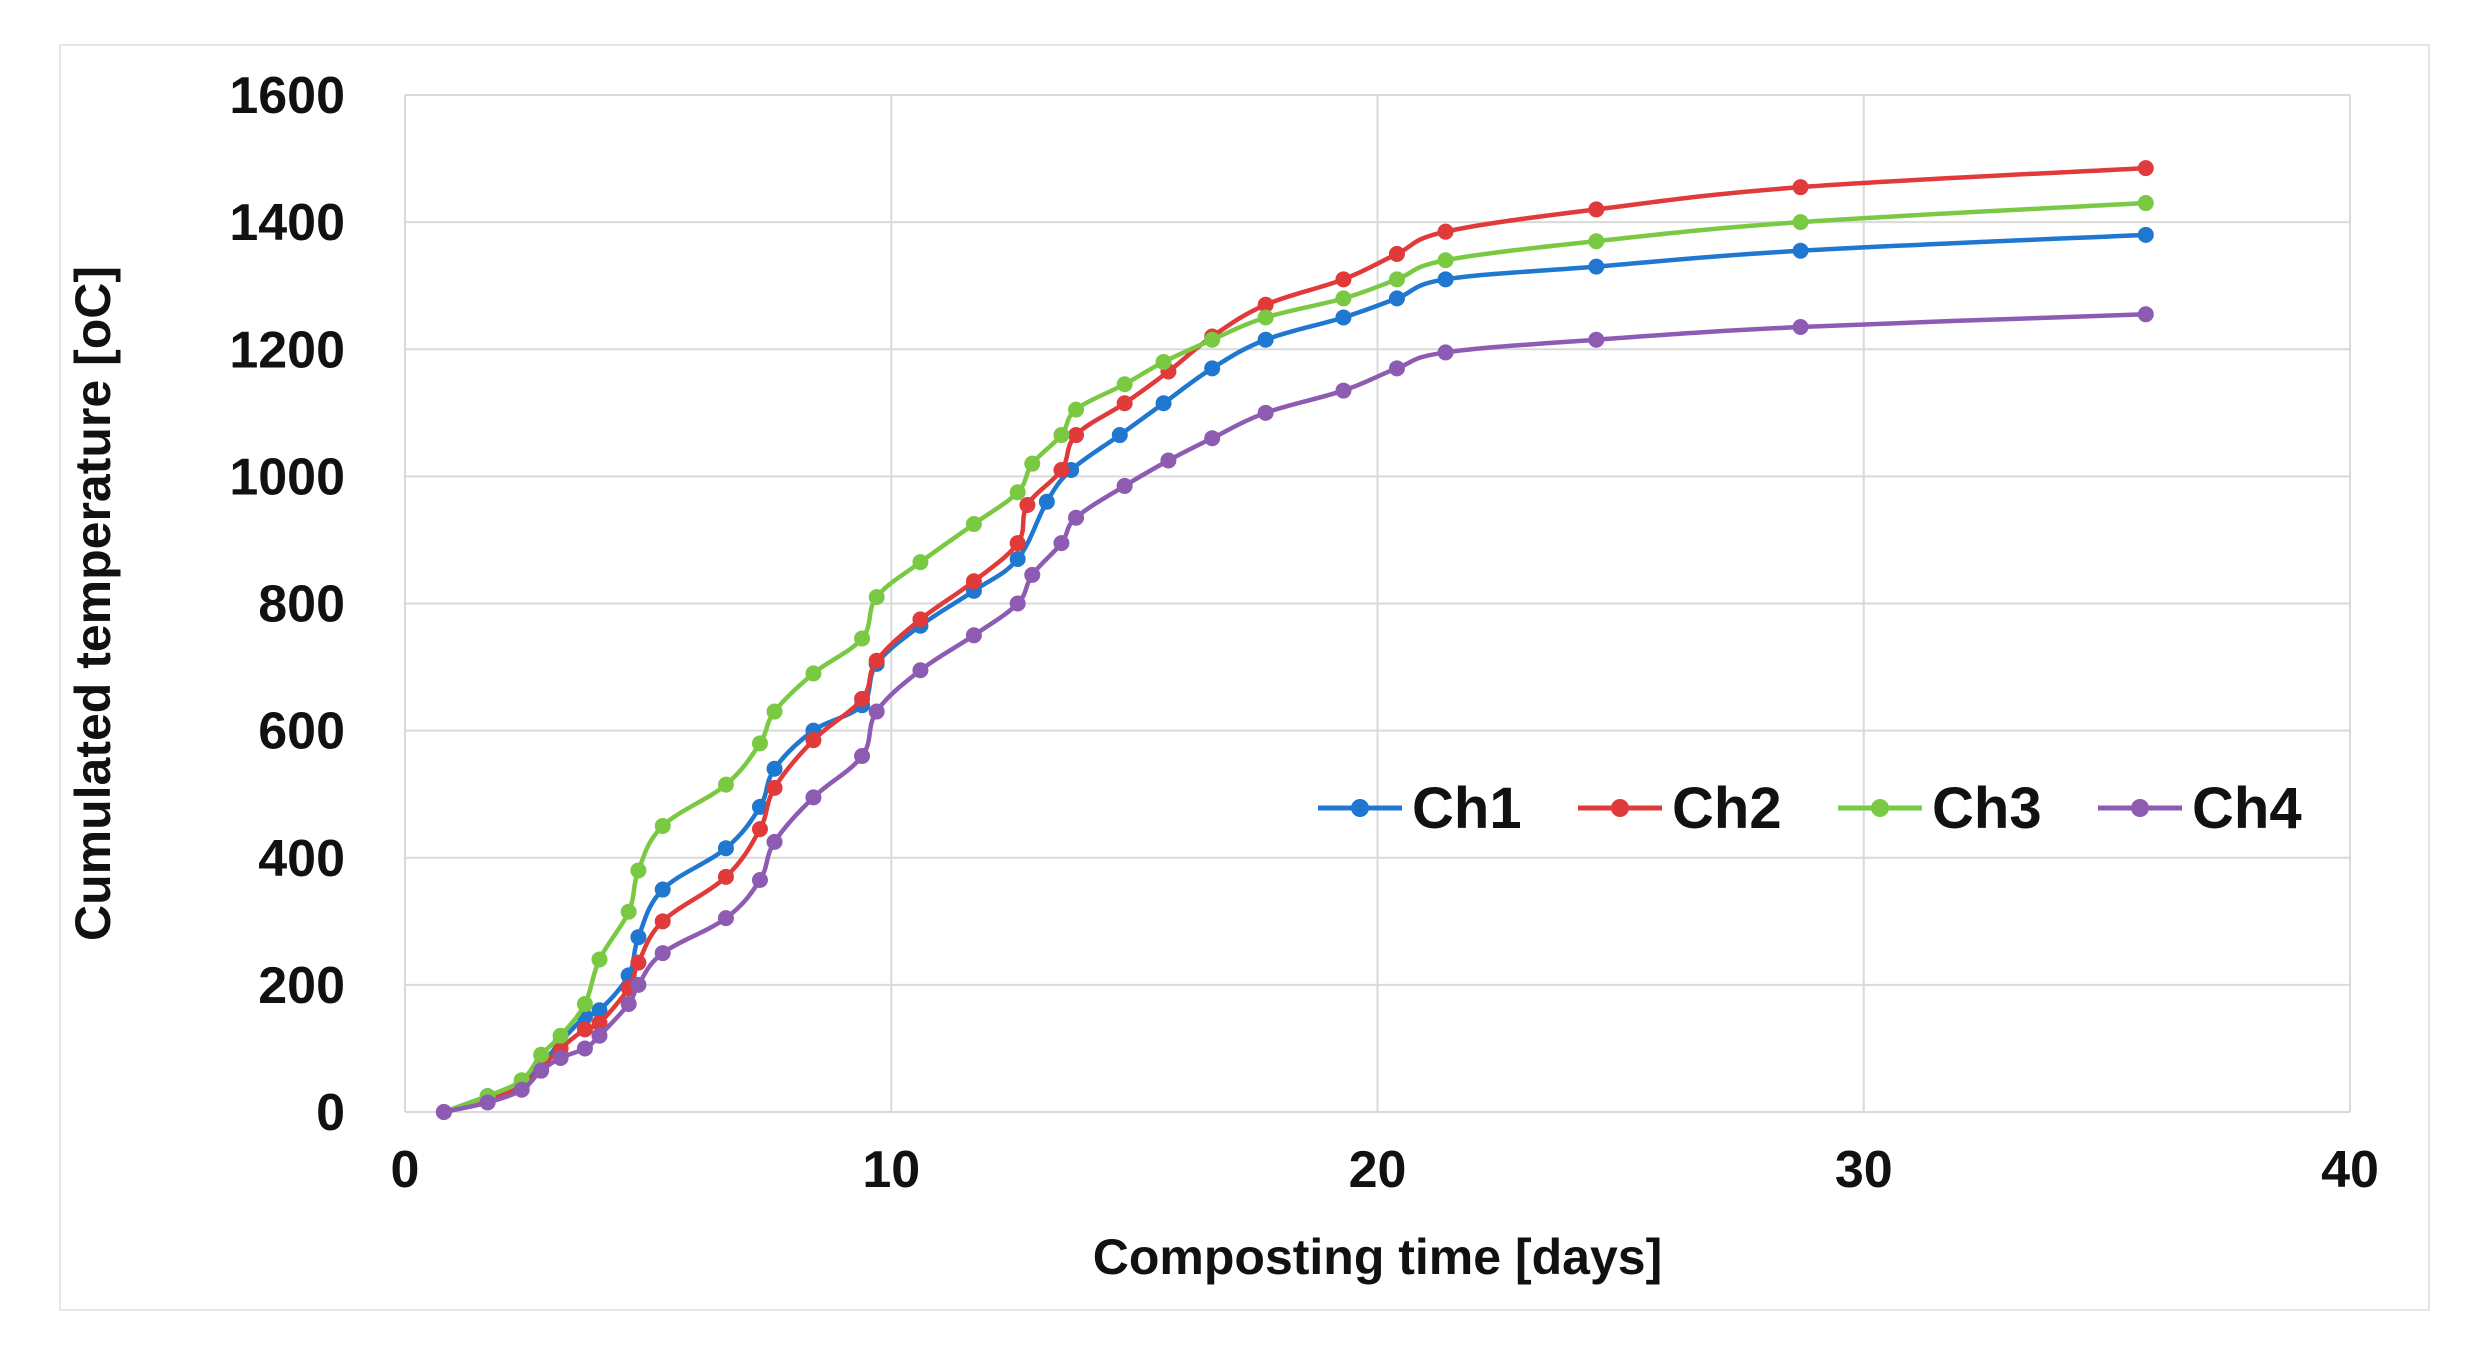 This screenshot has width=2469, height=1345. I want to click on y-tick-labels: 0 200 400 600 800 1000 1200 1400 1600, so click(287, 604).